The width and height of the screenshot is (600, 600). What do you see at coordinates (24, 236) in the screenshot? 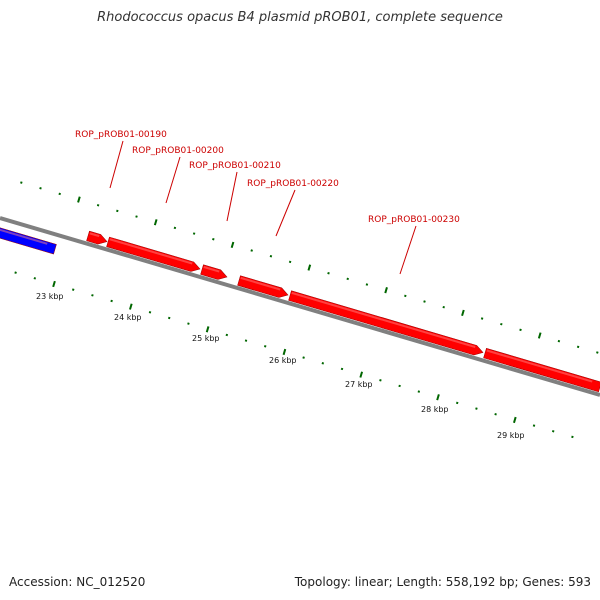
I see `gene-blue-left-highlight` at bounding box center [24, 236].